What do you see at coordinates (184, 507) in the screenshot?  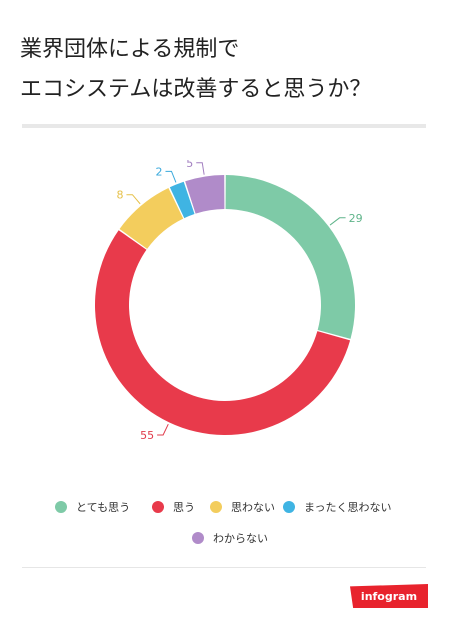 I see `legend-label: 思う` at bounding box center [184, 507].